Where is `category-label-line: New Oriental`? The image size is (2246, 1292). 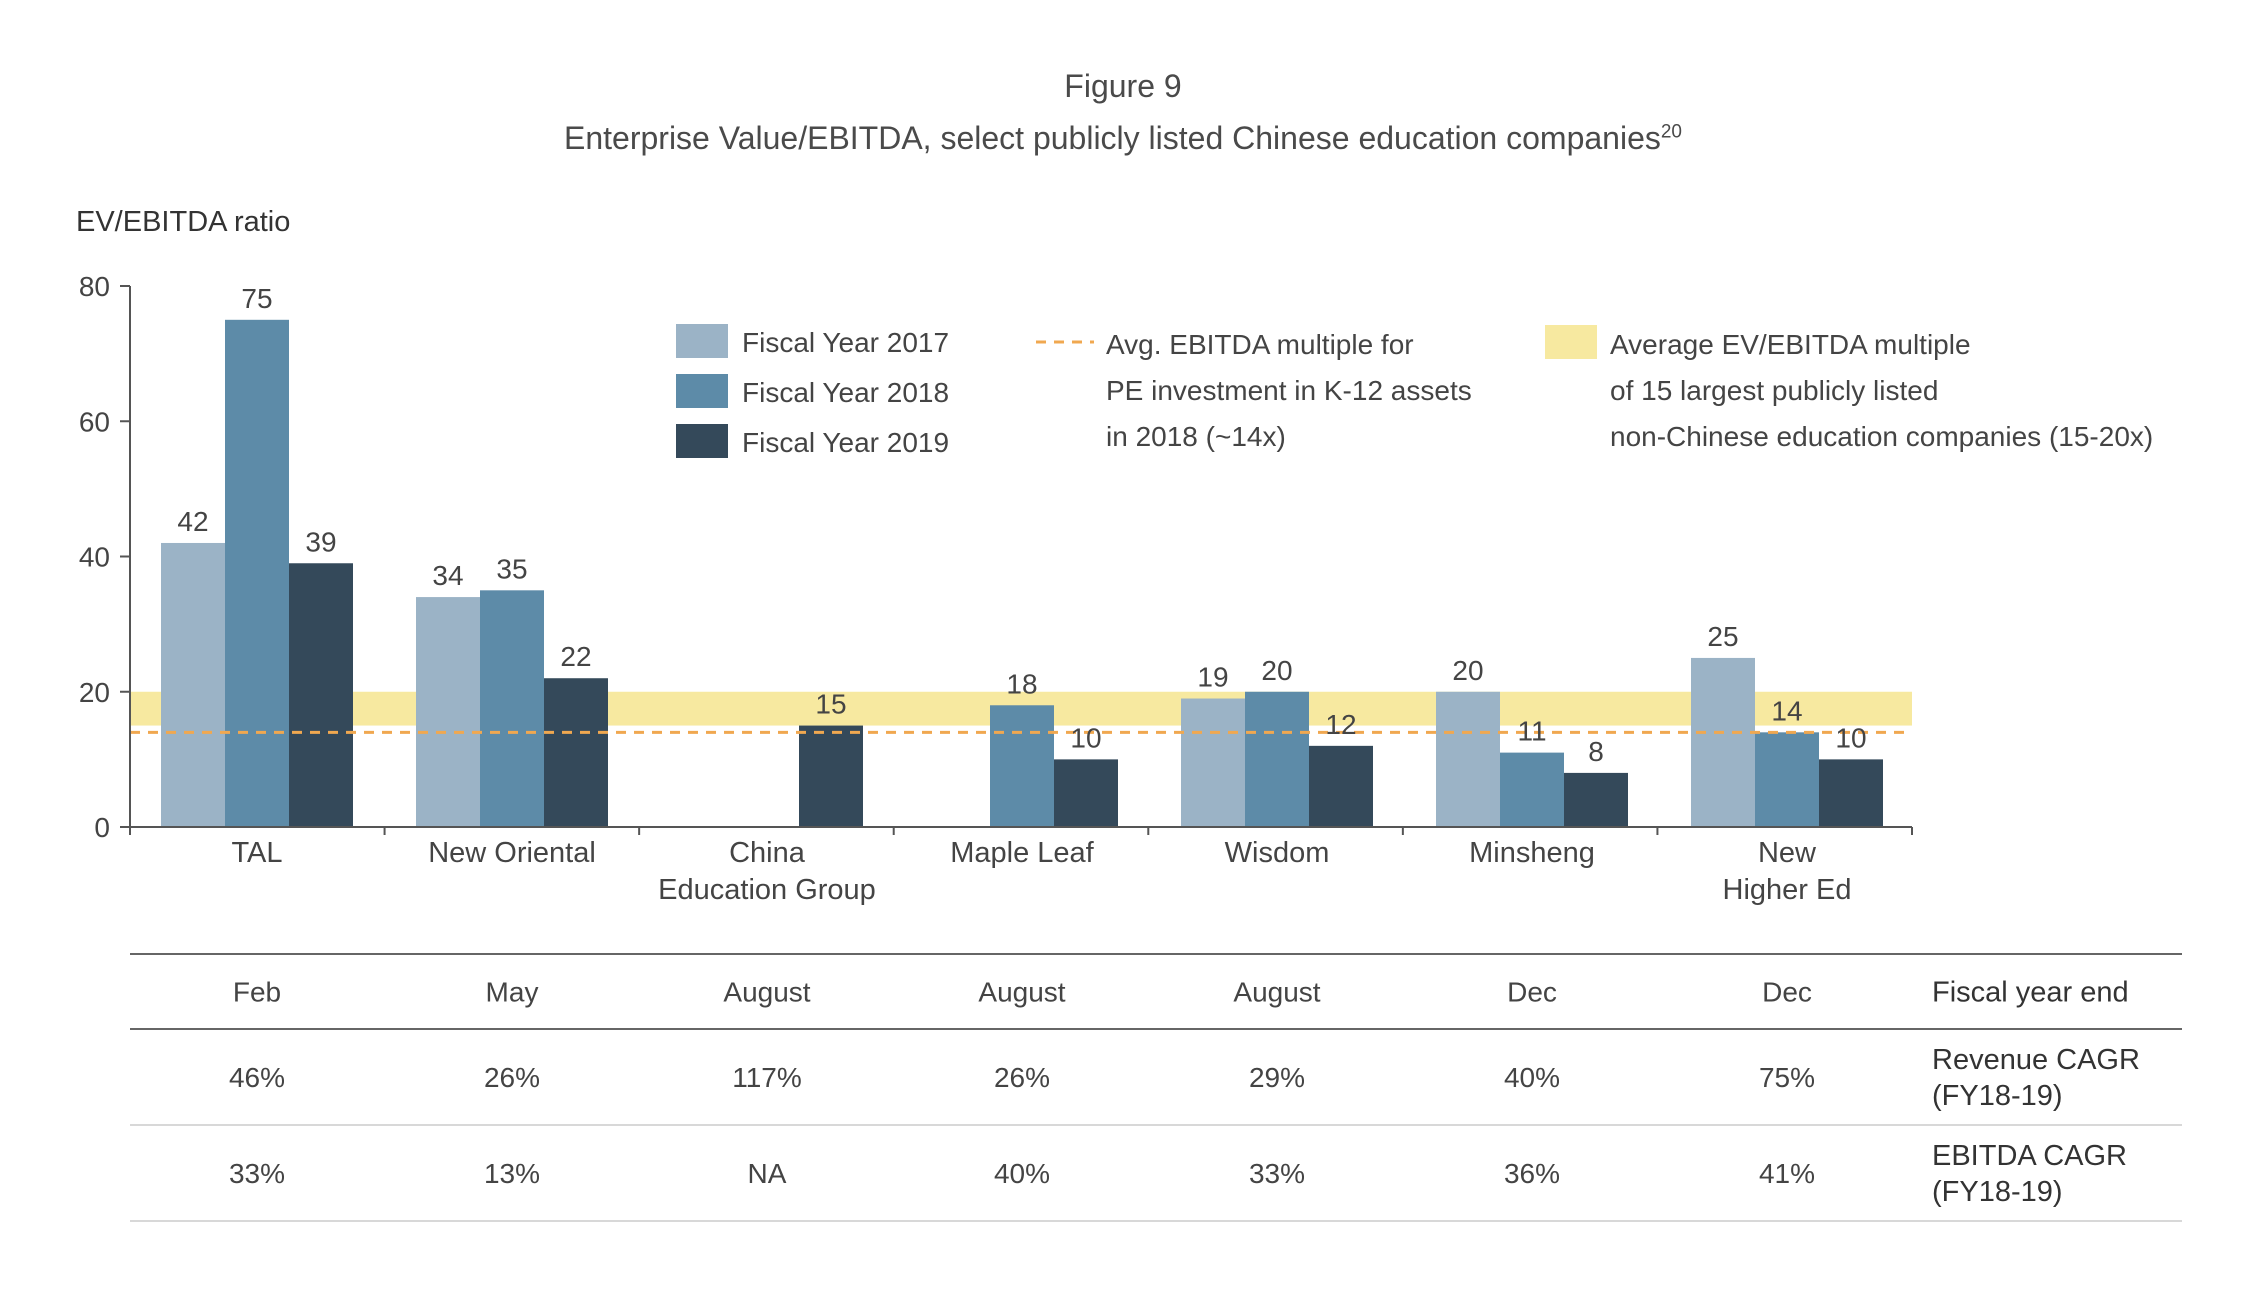
category-label-line: New Oriental is located at coordinates (512, 853).